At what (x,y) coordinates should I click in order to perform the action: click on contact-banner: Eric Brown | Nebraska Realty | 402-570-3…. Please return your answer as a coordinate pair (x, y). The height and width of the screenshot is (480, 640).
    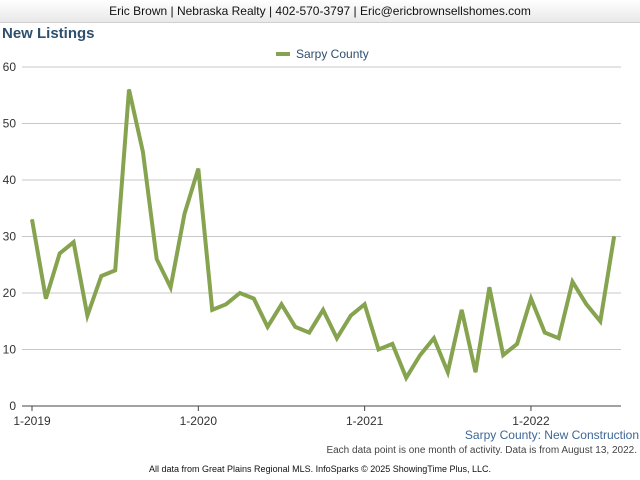
    Looking at the image, I should click on (320, 11).